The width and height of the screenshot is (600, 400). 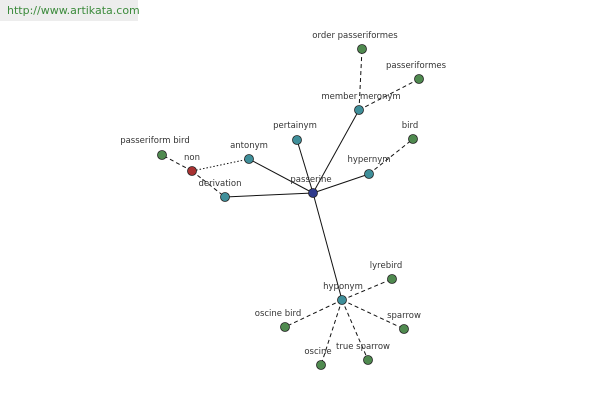 I want to click on node-label: order passeriformes, so click(x=355, y=36).